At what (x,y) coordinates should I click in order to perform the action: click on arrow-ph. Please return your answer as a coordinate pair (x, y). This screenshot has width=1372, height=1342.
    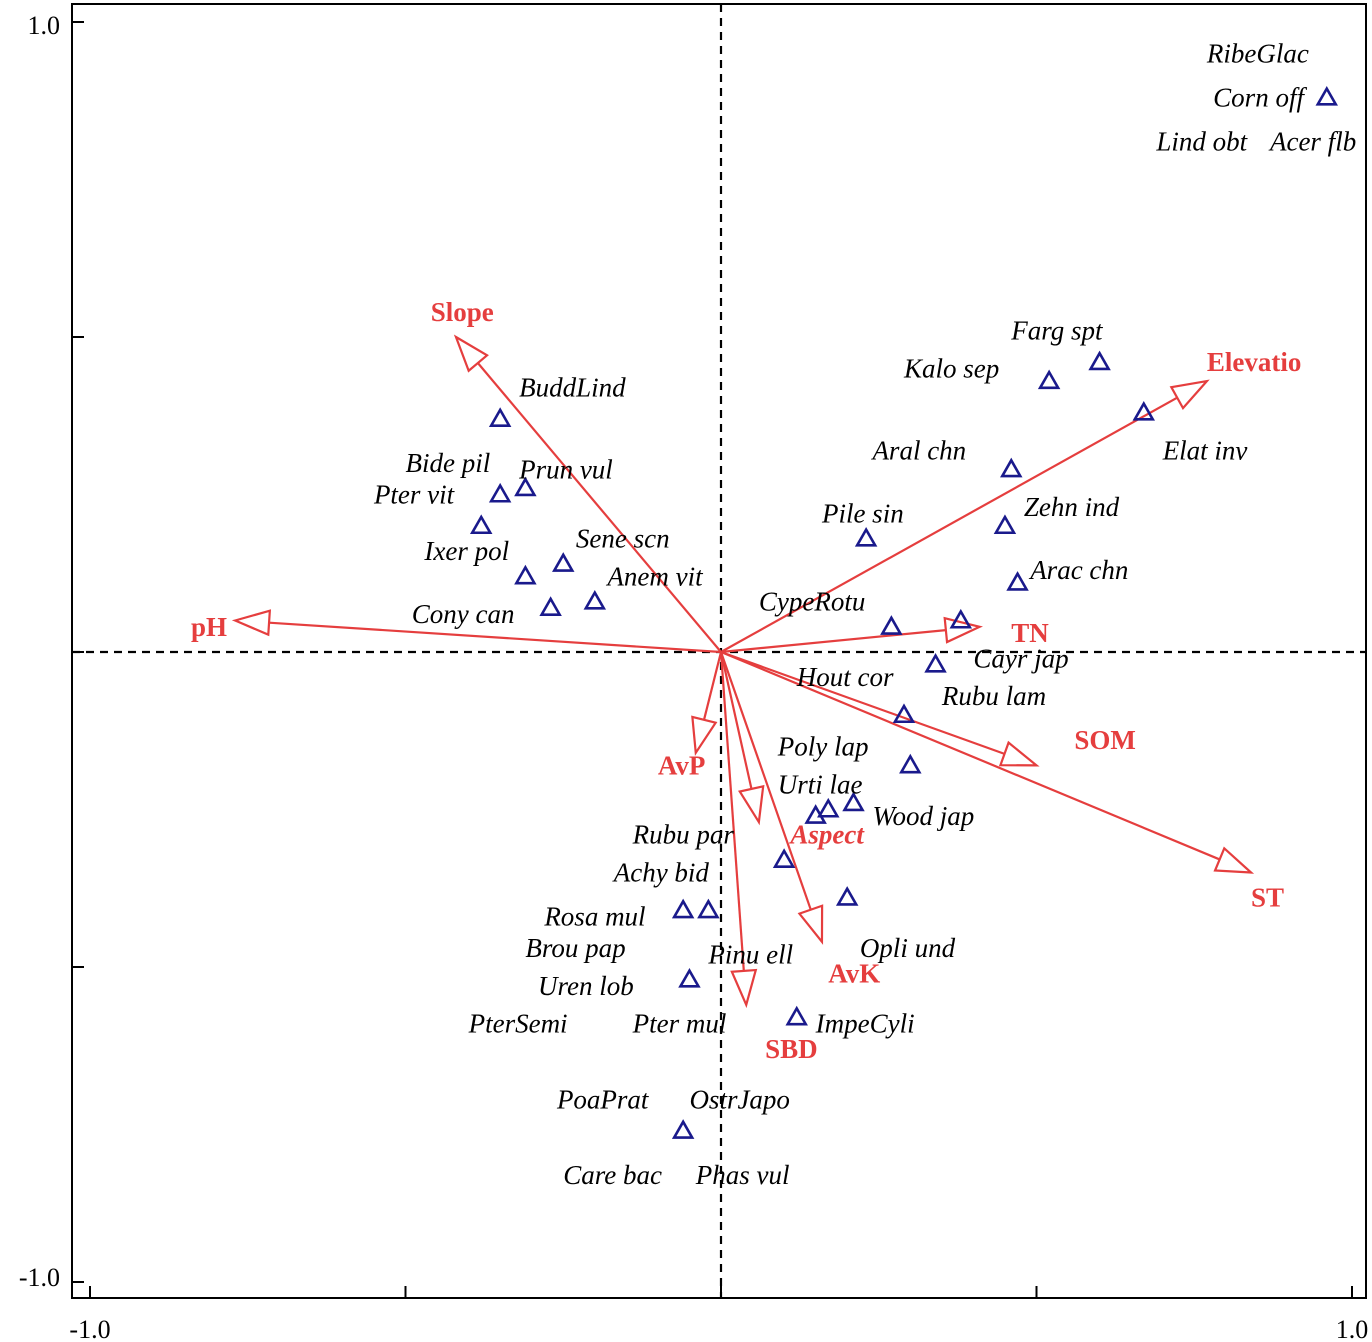
    Looking at the image, I should click on (476, 631).